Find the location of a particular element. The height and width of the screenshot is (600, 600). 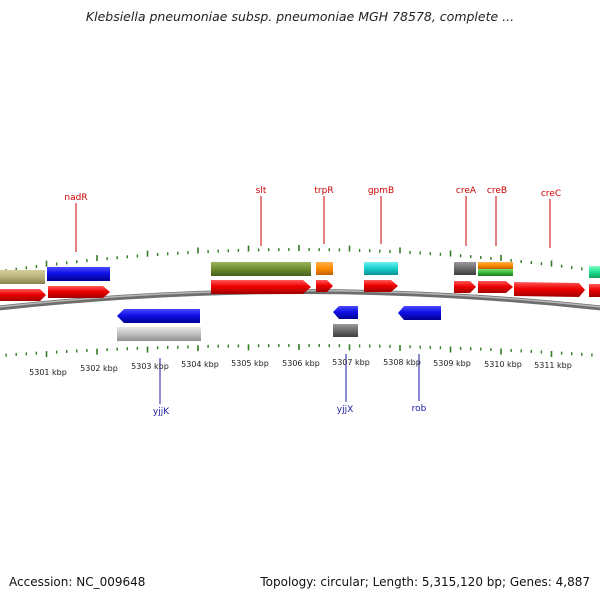

feature-yjjX-gray is located at coordinates (345, 330).